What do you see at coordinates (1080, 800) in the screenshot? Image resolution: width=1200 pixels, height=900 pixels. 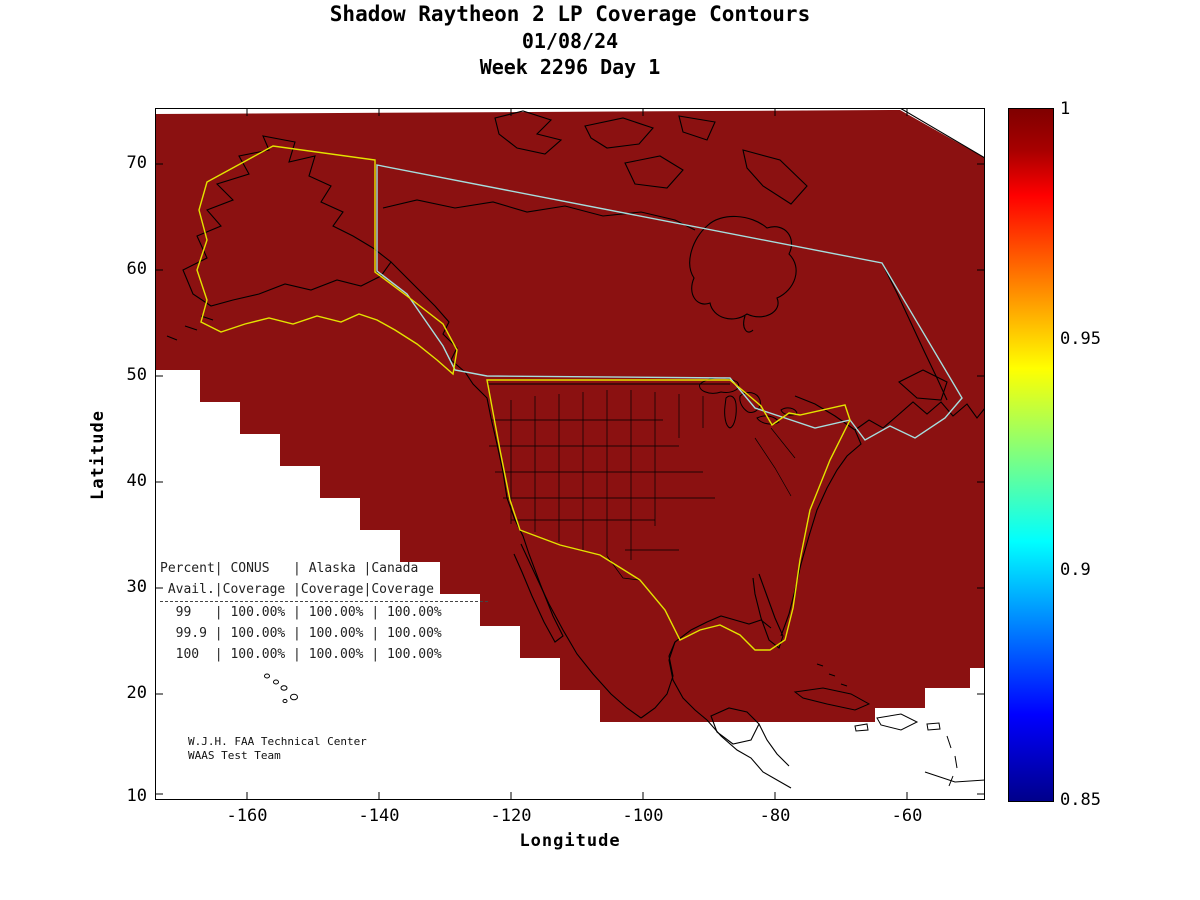 I see `colorbar-tick-label: 0.85` at bounding box center [1080, 800].